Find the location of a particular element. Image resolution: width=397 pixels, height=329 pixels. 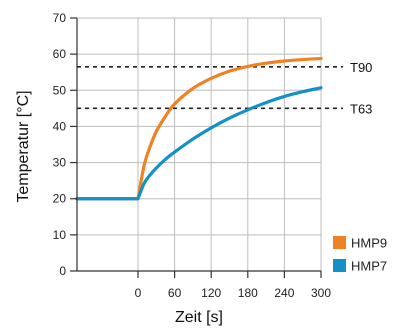

reference-label-t90: T90 is located at coordinates (361, 67).